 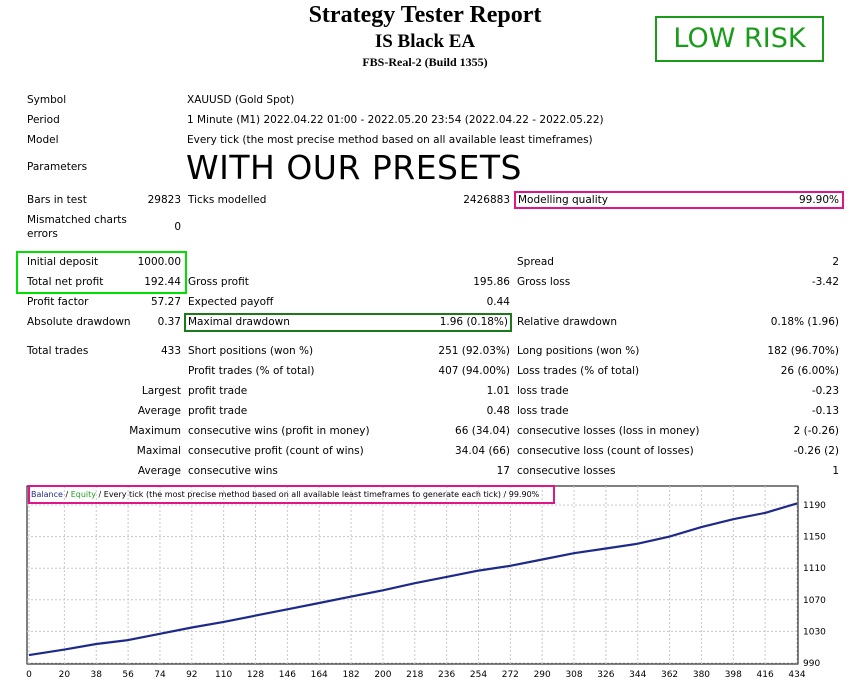 What do you see at coordinates (835, 262) in the screenshot?
I see `spread-value: 2` at bounding box center [835, 262].